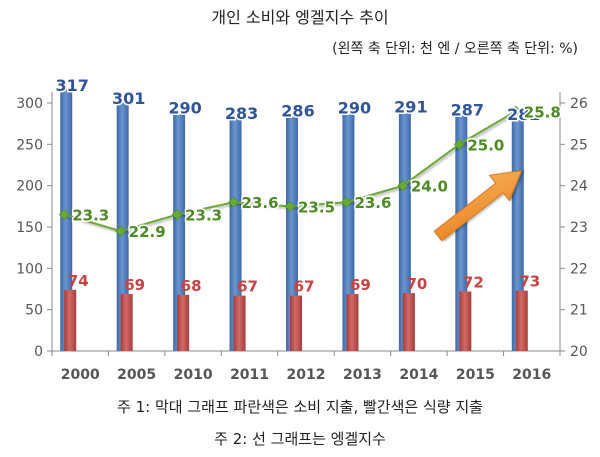  What do you see at coordinates (193, 375) in the screenshot?
I see `x-tick-label: 2010` at bounding box center [193, 375].